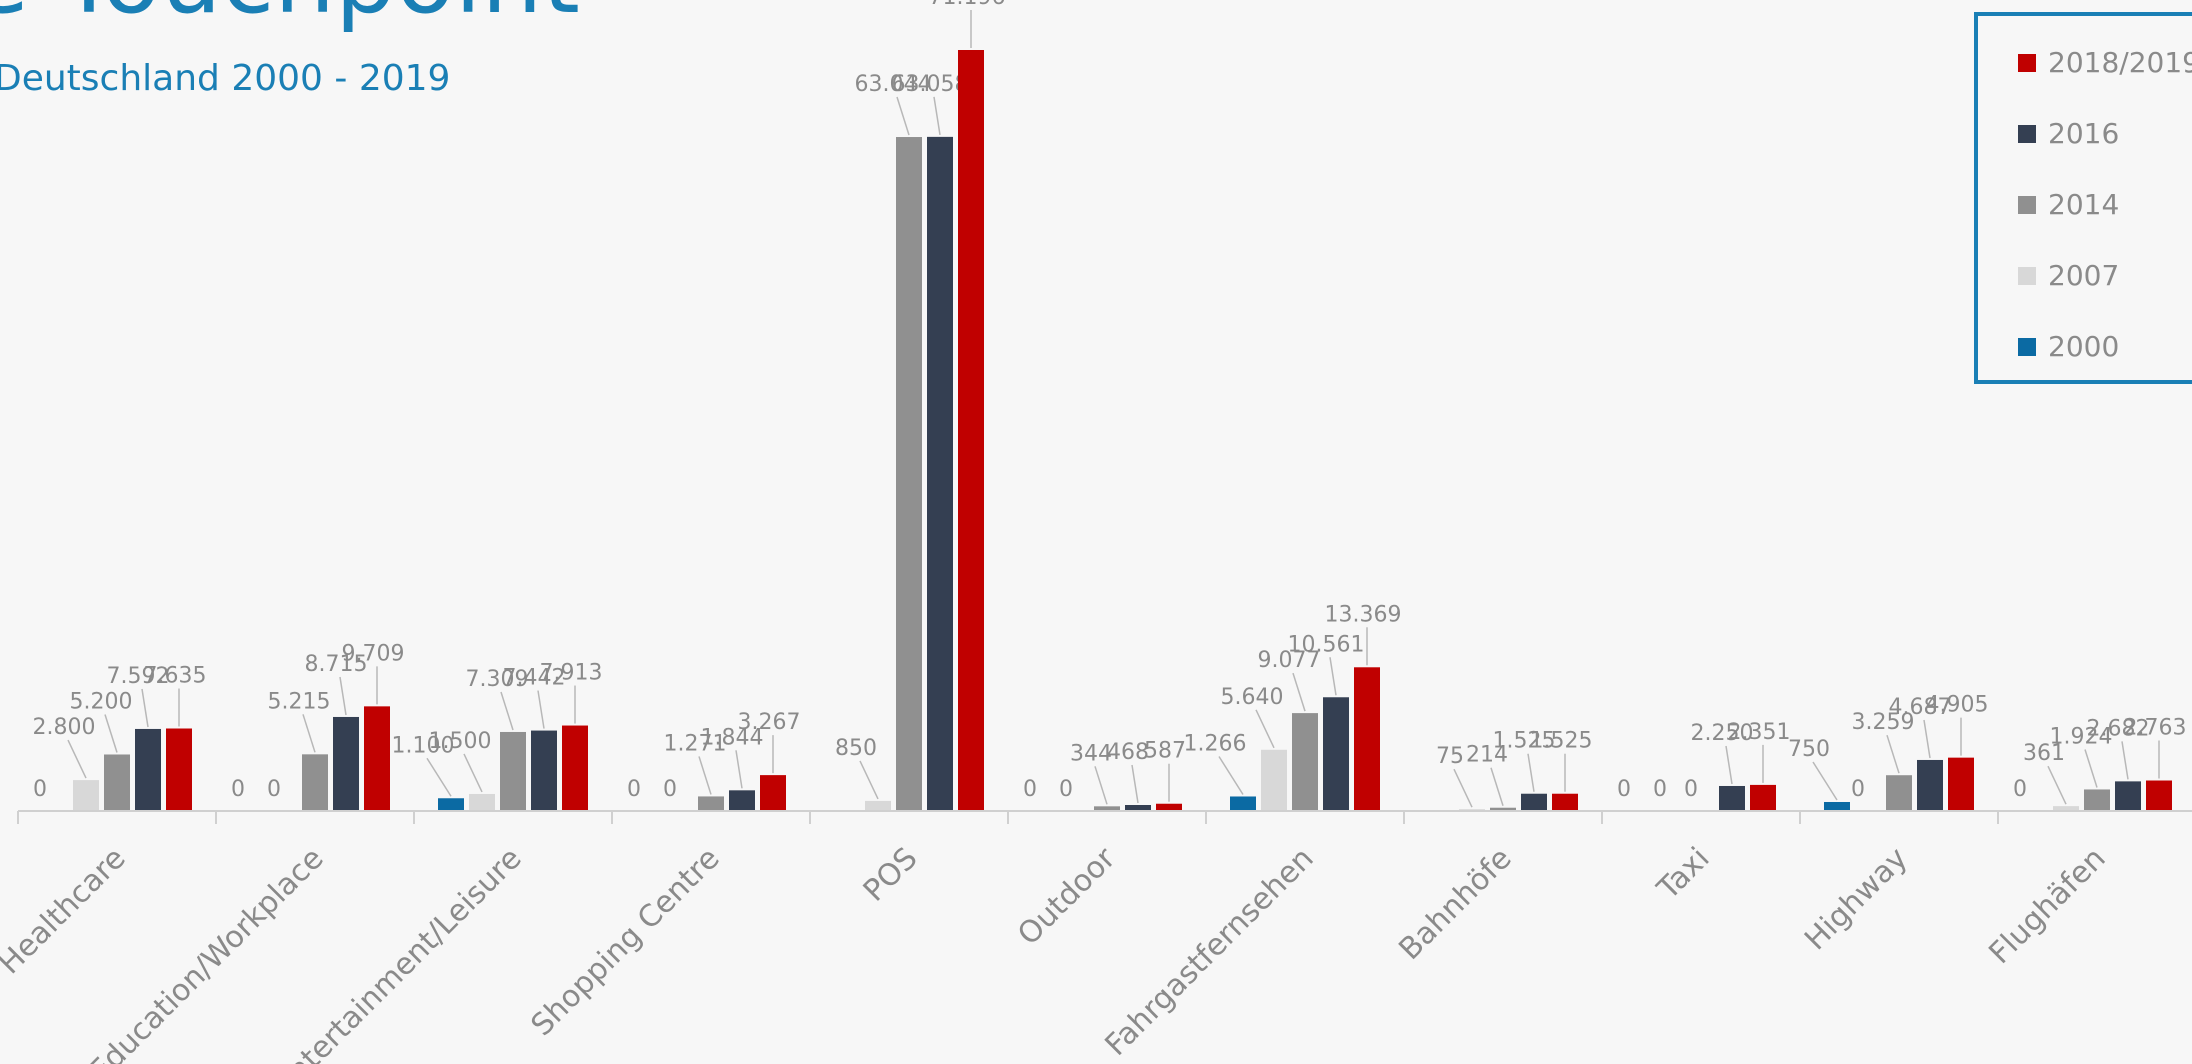 Image resolution: width=2192 pixels, height=1064 pixels. What do you see at coordinates (626, 942) in the screenshot?
I see `x-tick-label: Shopping Centre` at bounding box center [626, 942].